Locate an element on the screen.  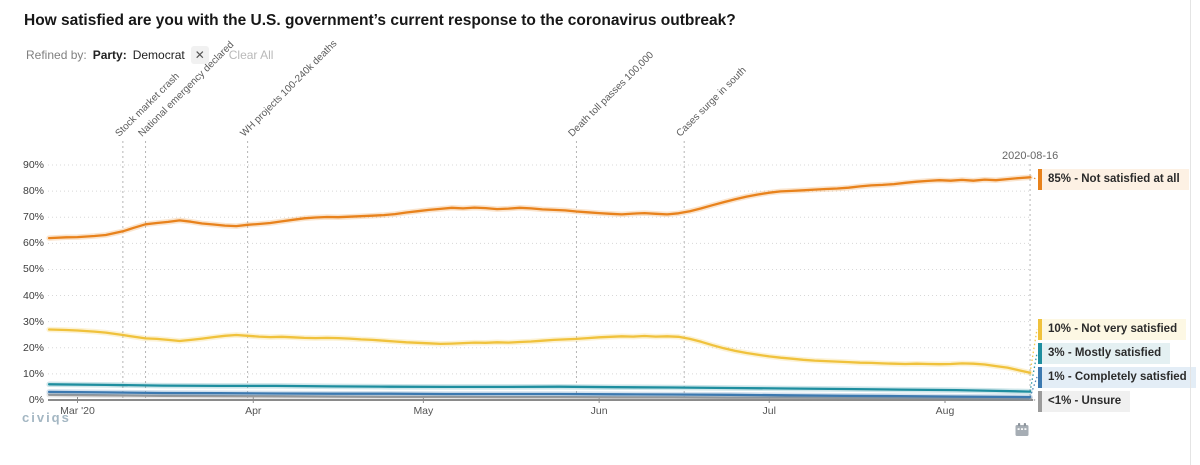
legend-chip: 85% - Not satisfied at all is located at coordinates (1113, 179).